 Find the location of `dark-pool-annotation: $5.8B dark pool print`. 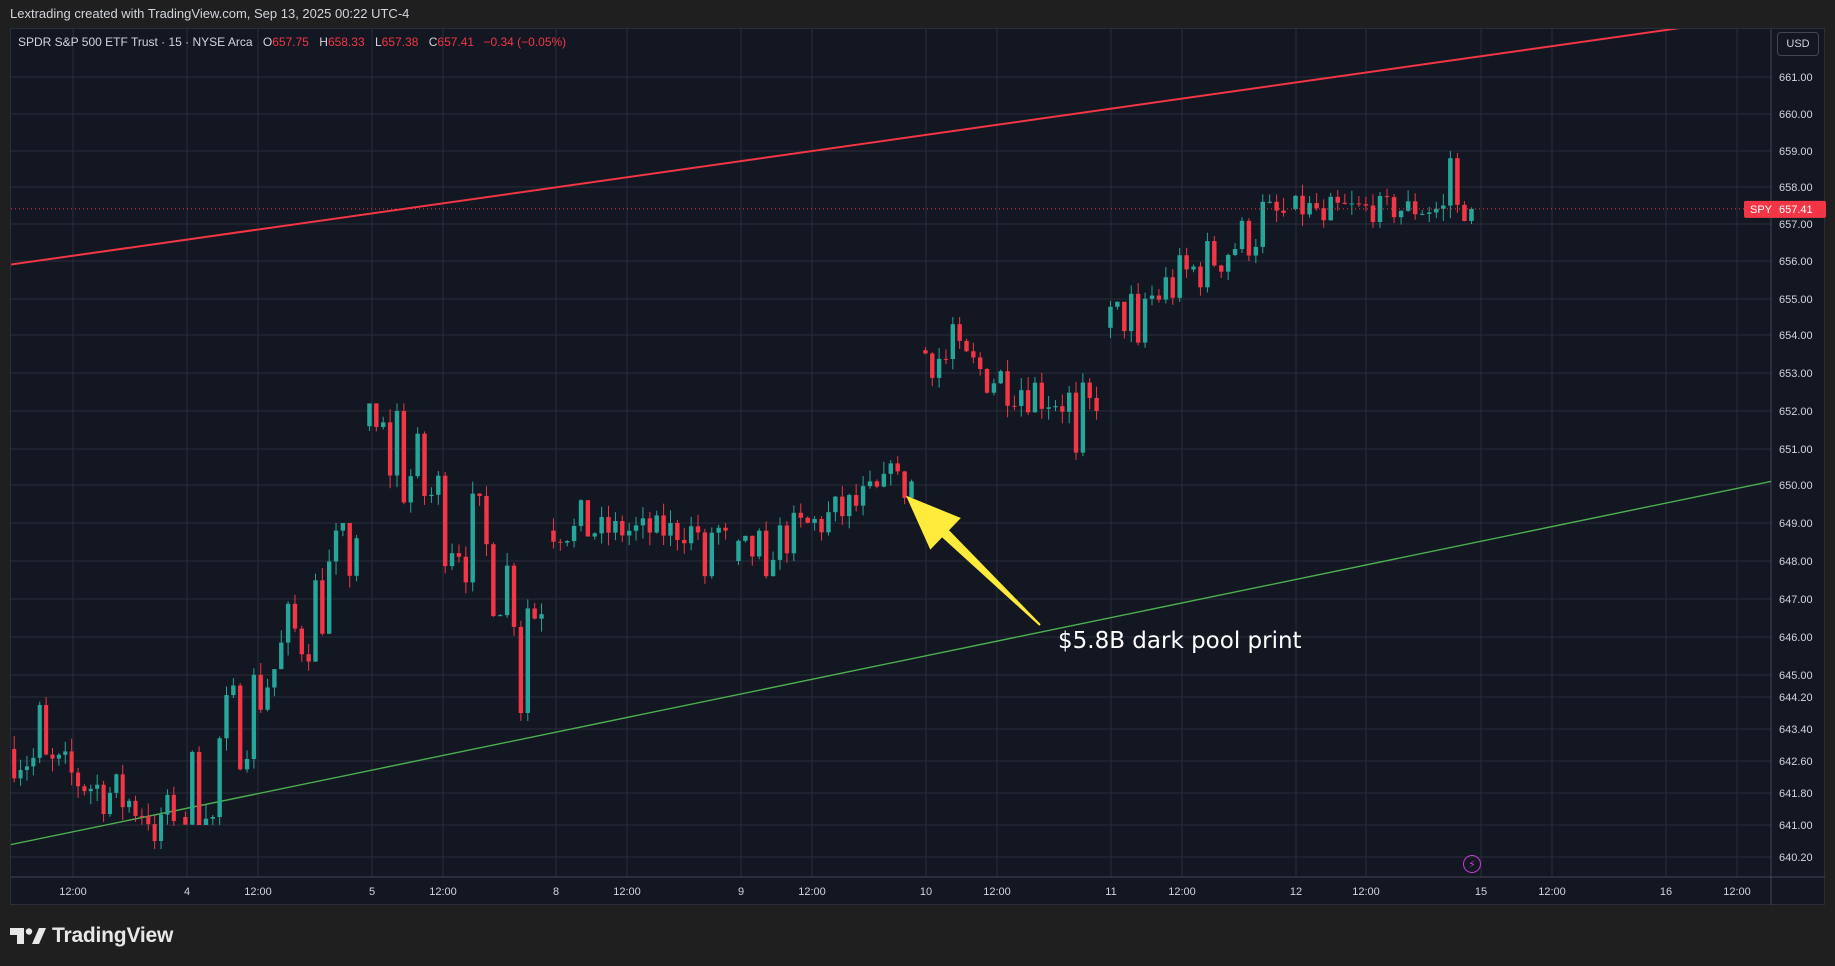

dark-pool-annotation: $5.8B dark pool print is located at coordinates (1180, 641).